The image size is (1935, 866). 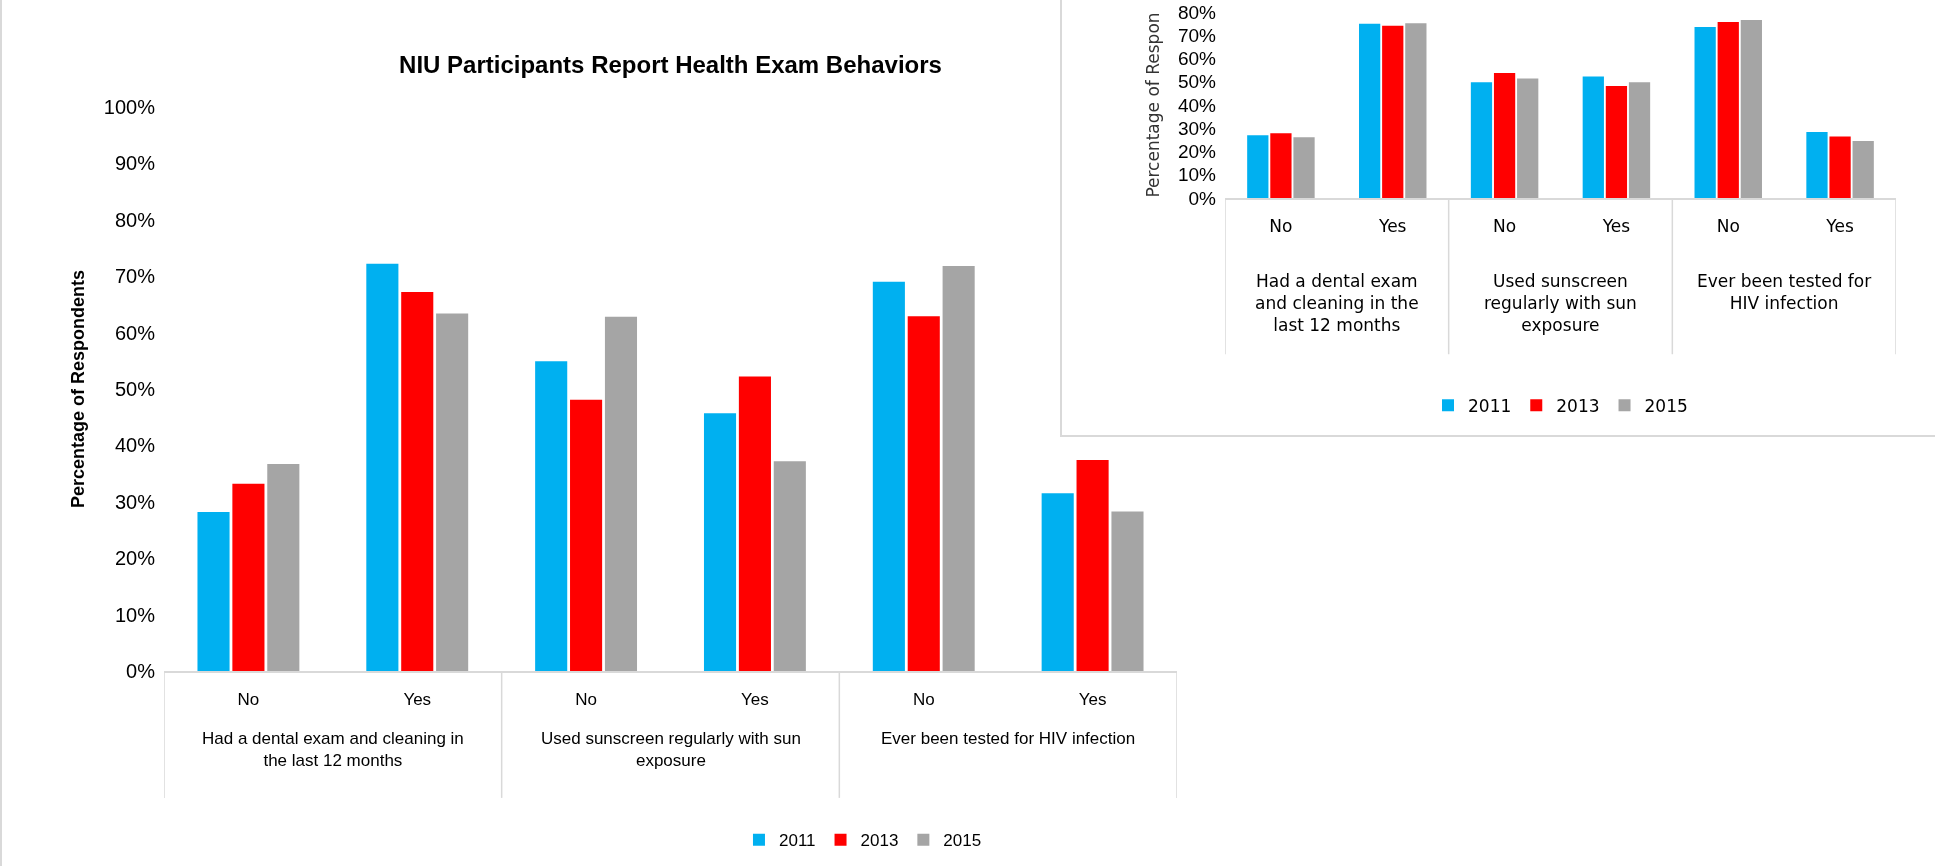 What do you see at coordinates (78, 389) in the screenshot?
I see `y-axis-title: Percentage of Respondents` at bounding box center [78, 389].